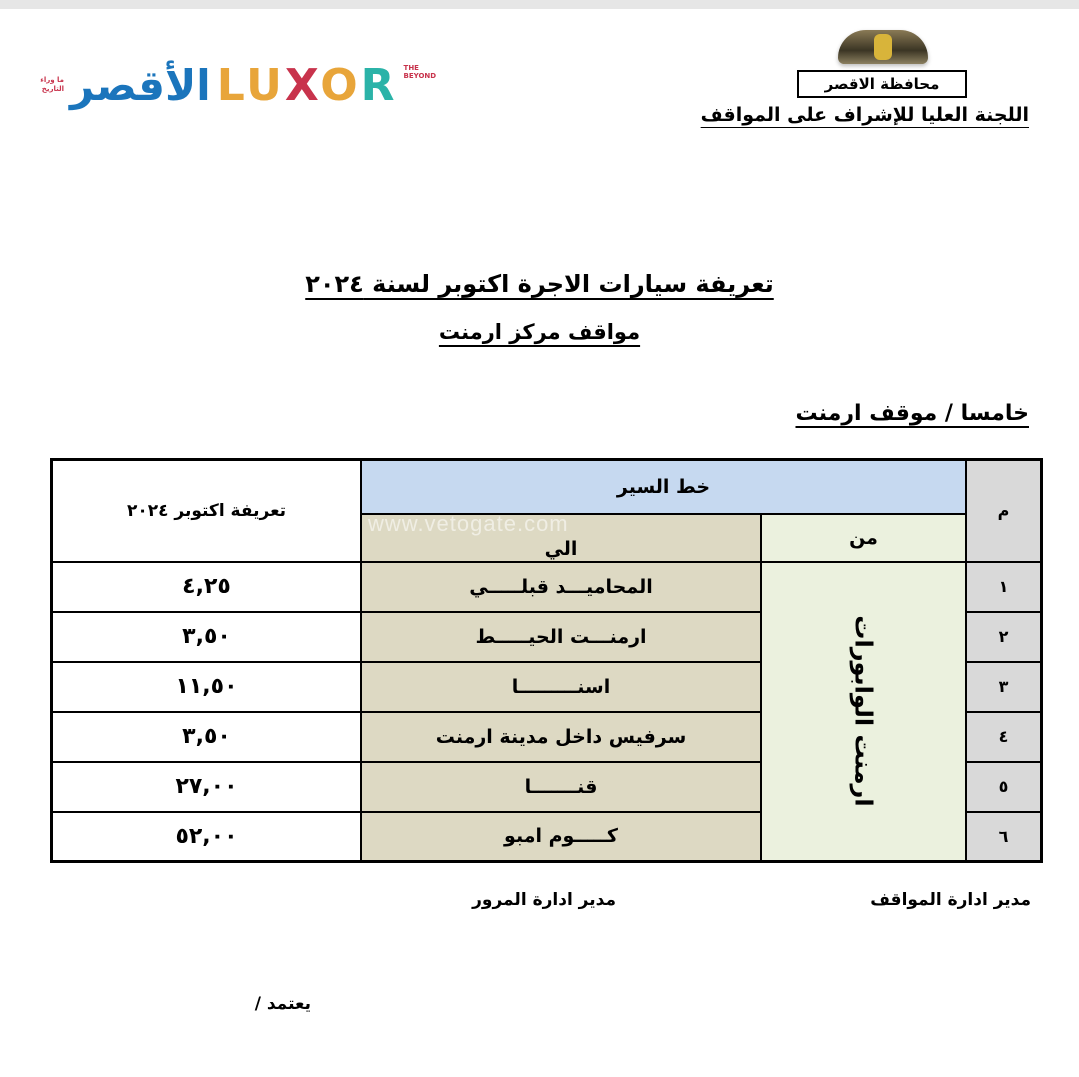  I want to click on from-value: ارمنت الوابورات, so click(863, 711).